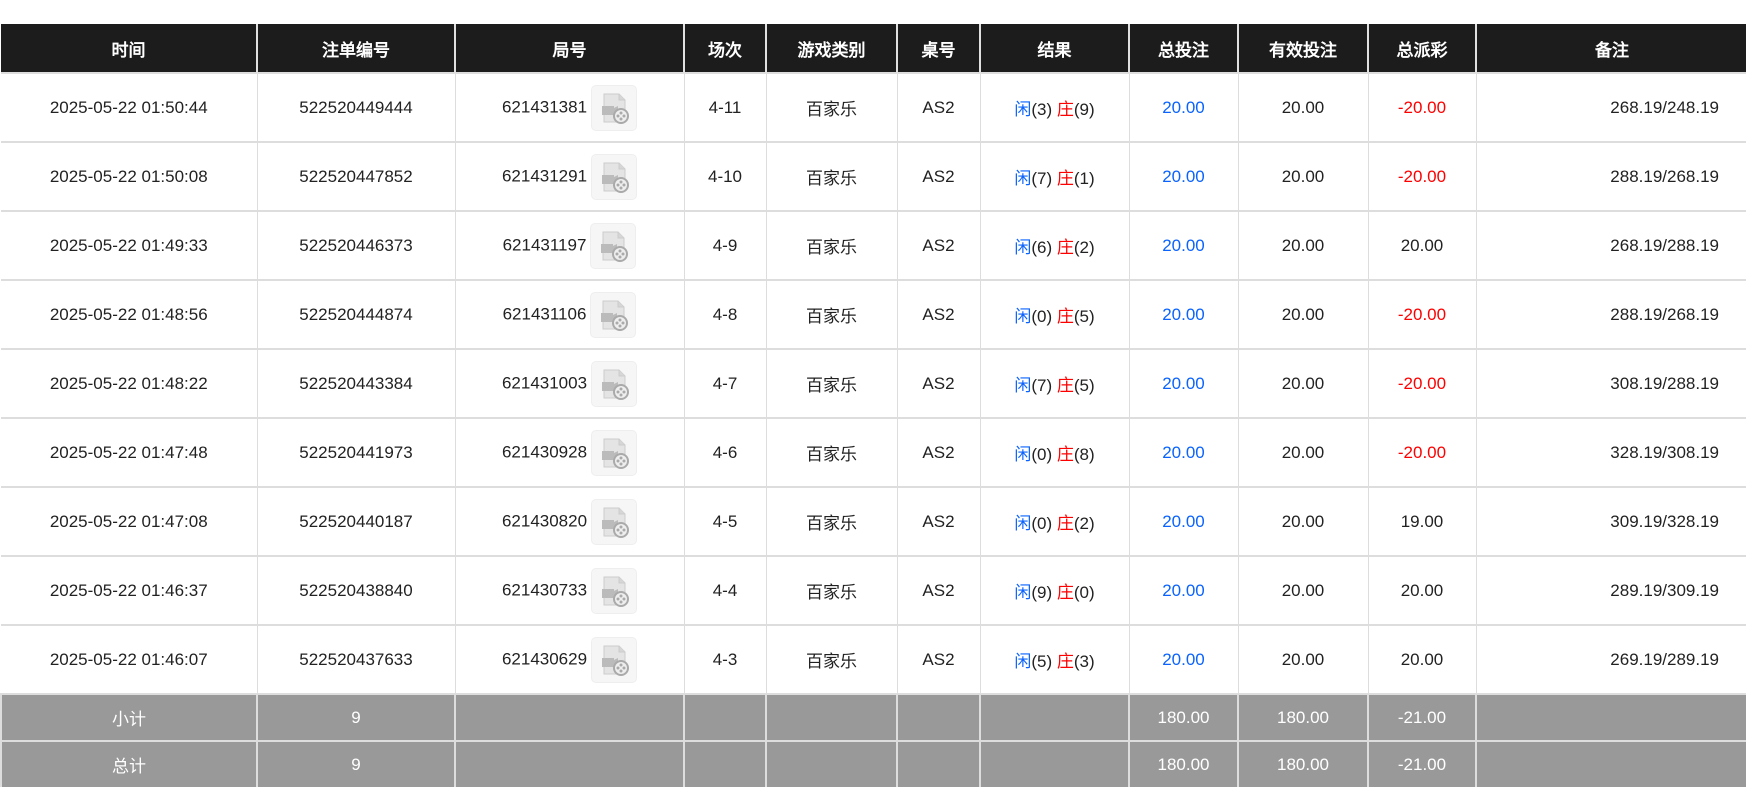 Image resolution: width=1746 pixels, height=787 pixels. What do you see at coordinates (544, 589) in the screenshot?
I see `round-number: 621430733` at bounding box center [544, 589].